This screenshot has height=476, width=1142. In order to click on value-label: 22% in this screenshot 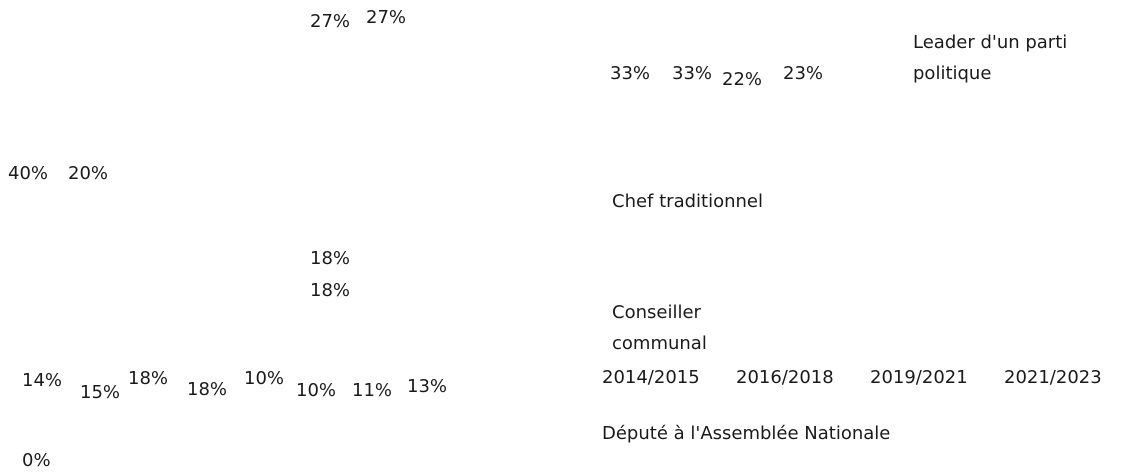, I will do `click(742, 79)`.